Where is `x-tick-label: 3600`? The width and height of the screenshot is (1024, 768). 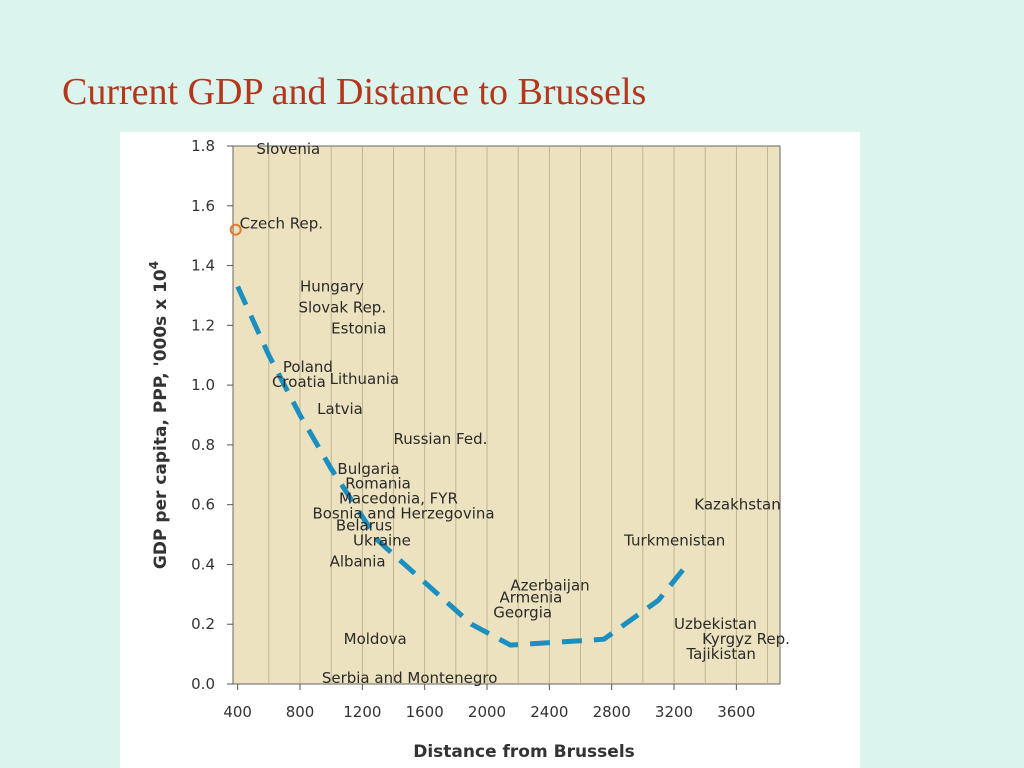 x-tick-label: 3600 is located at coordinates (736, 712).